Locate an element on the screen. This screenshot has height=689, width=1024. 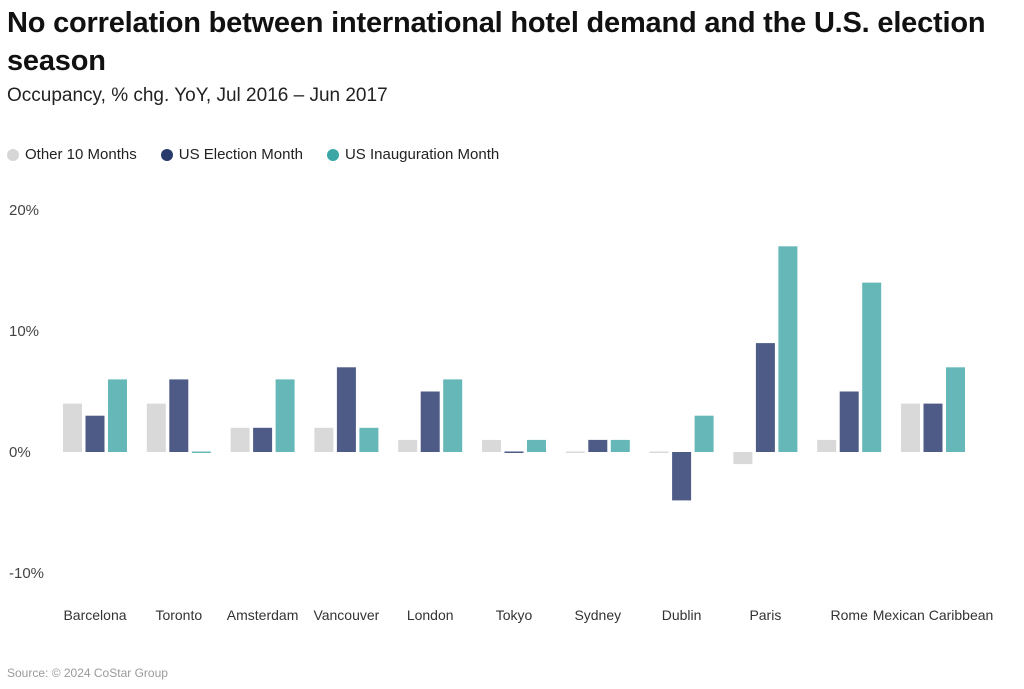
x-category-label: Amsterdam is located at coordinates (263, 615).